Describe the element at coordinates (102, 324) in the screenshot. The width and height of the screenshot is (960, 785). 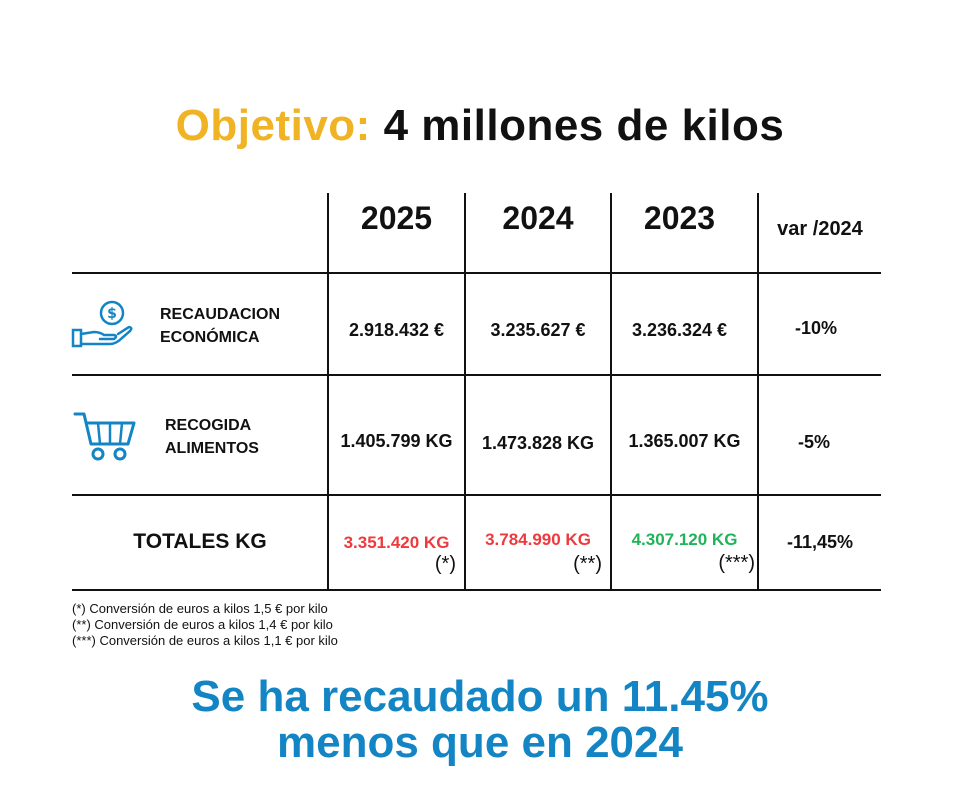
I see `money-hand-icon: $` at that location.